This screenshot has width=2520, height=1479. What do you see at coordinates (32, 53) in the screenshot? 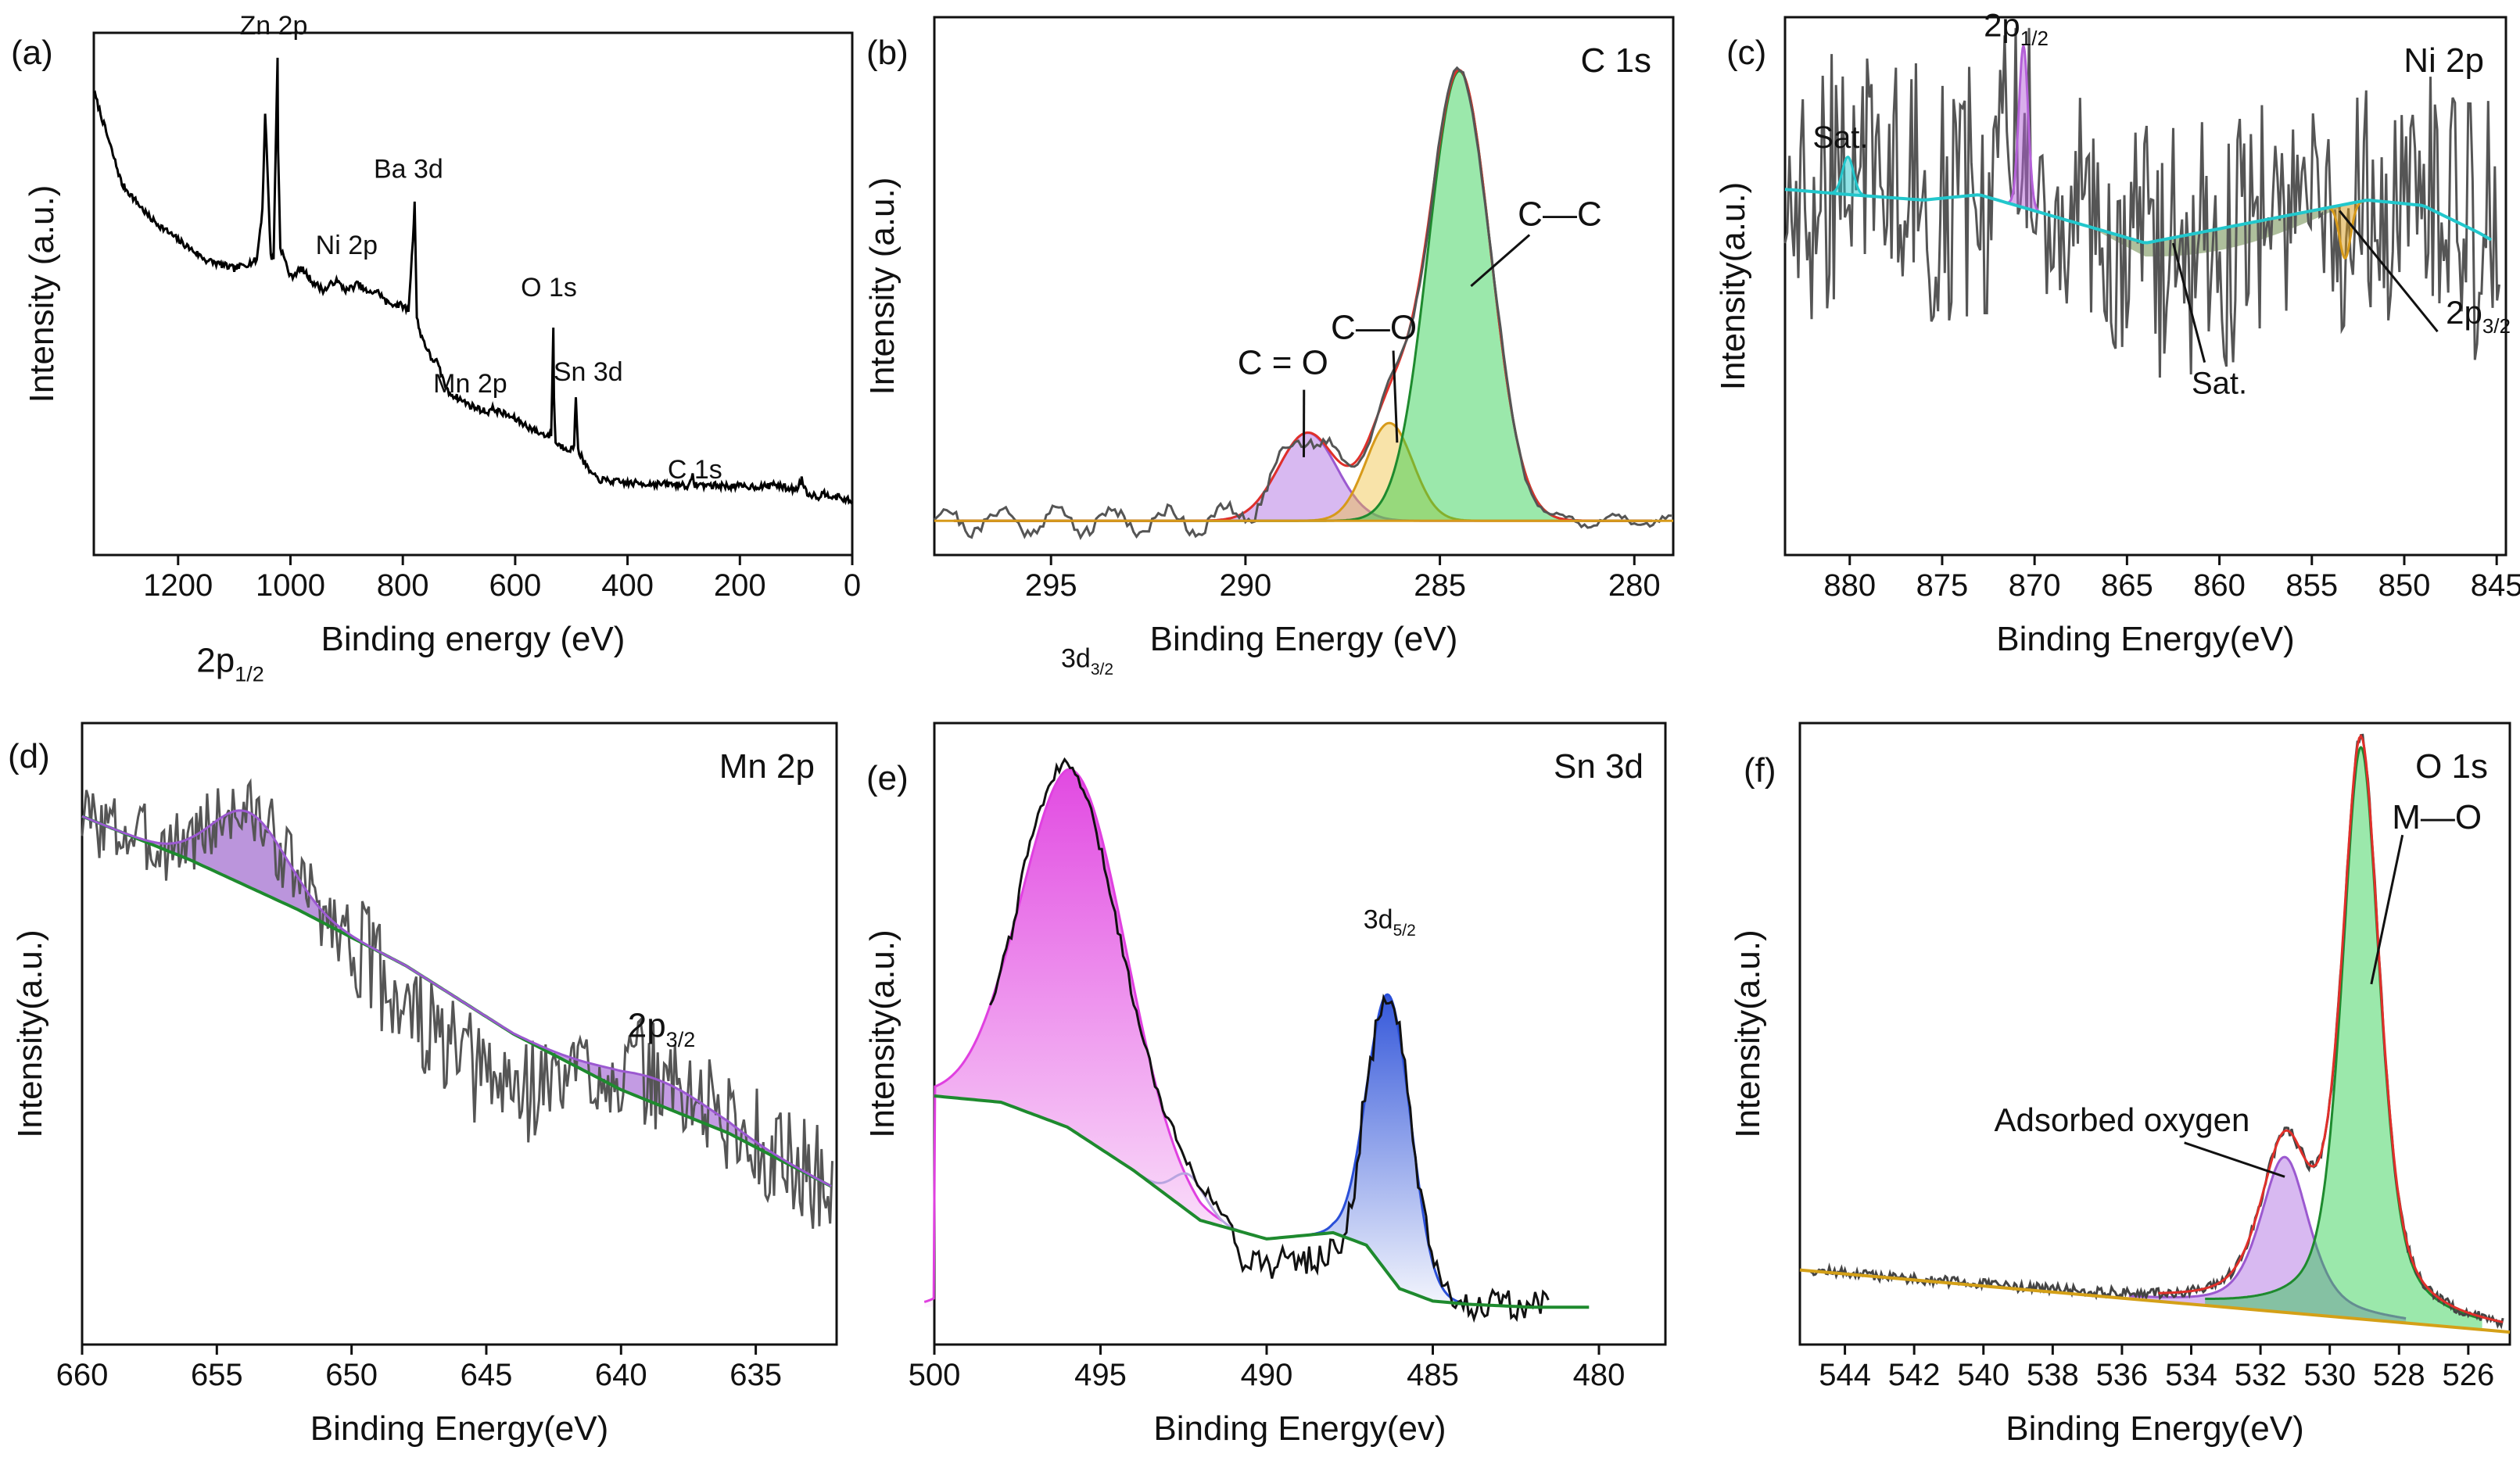
I see `panel-tag: (a)` at bounding box center [32, 53].